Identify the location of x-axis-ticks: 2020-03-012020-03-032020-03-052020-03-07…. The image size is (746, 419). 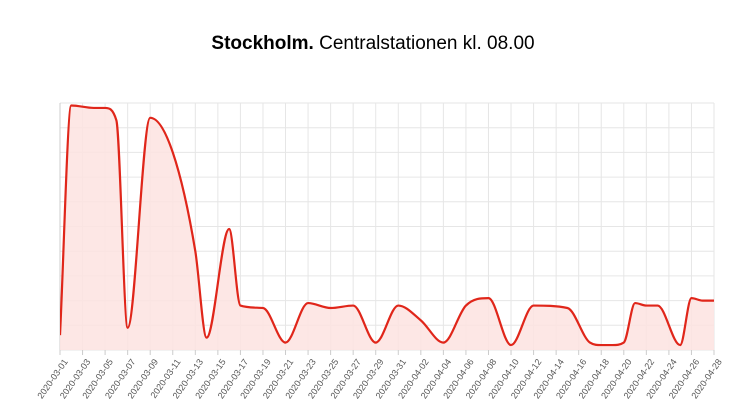
(379, 375).